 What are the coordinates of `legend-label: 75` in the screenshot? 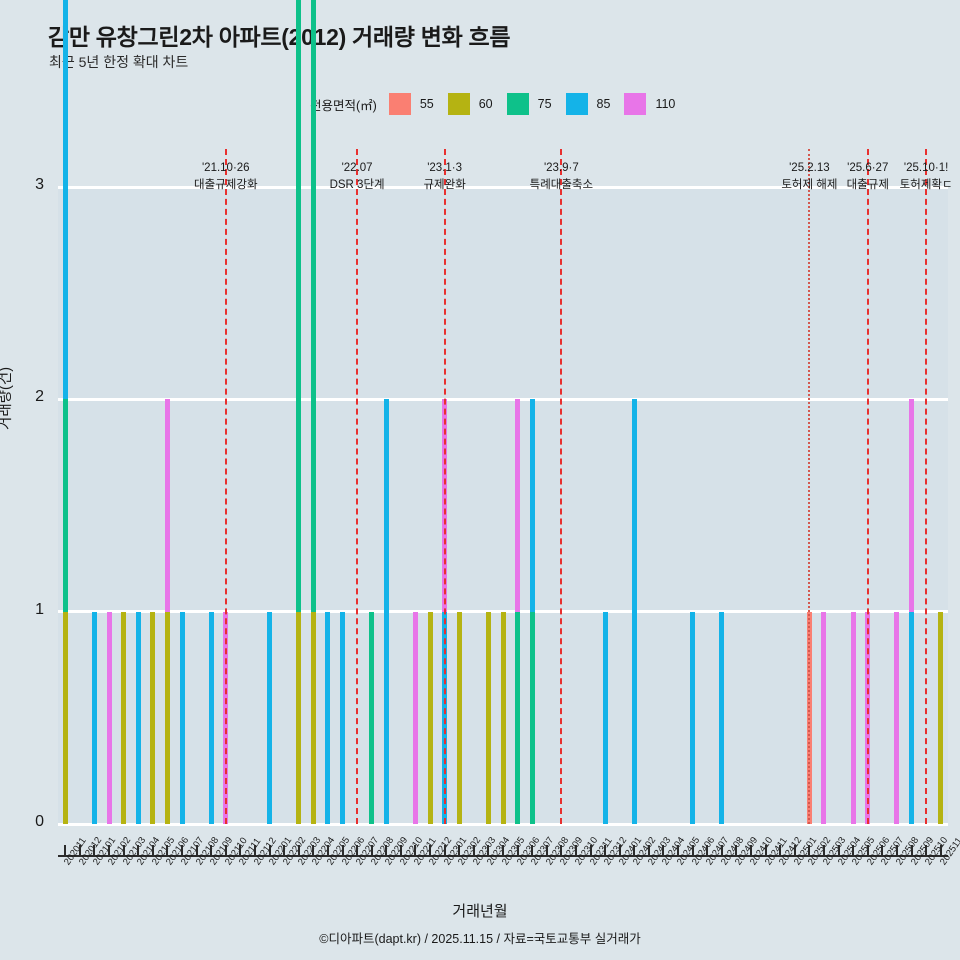 It's located at (544, 104).